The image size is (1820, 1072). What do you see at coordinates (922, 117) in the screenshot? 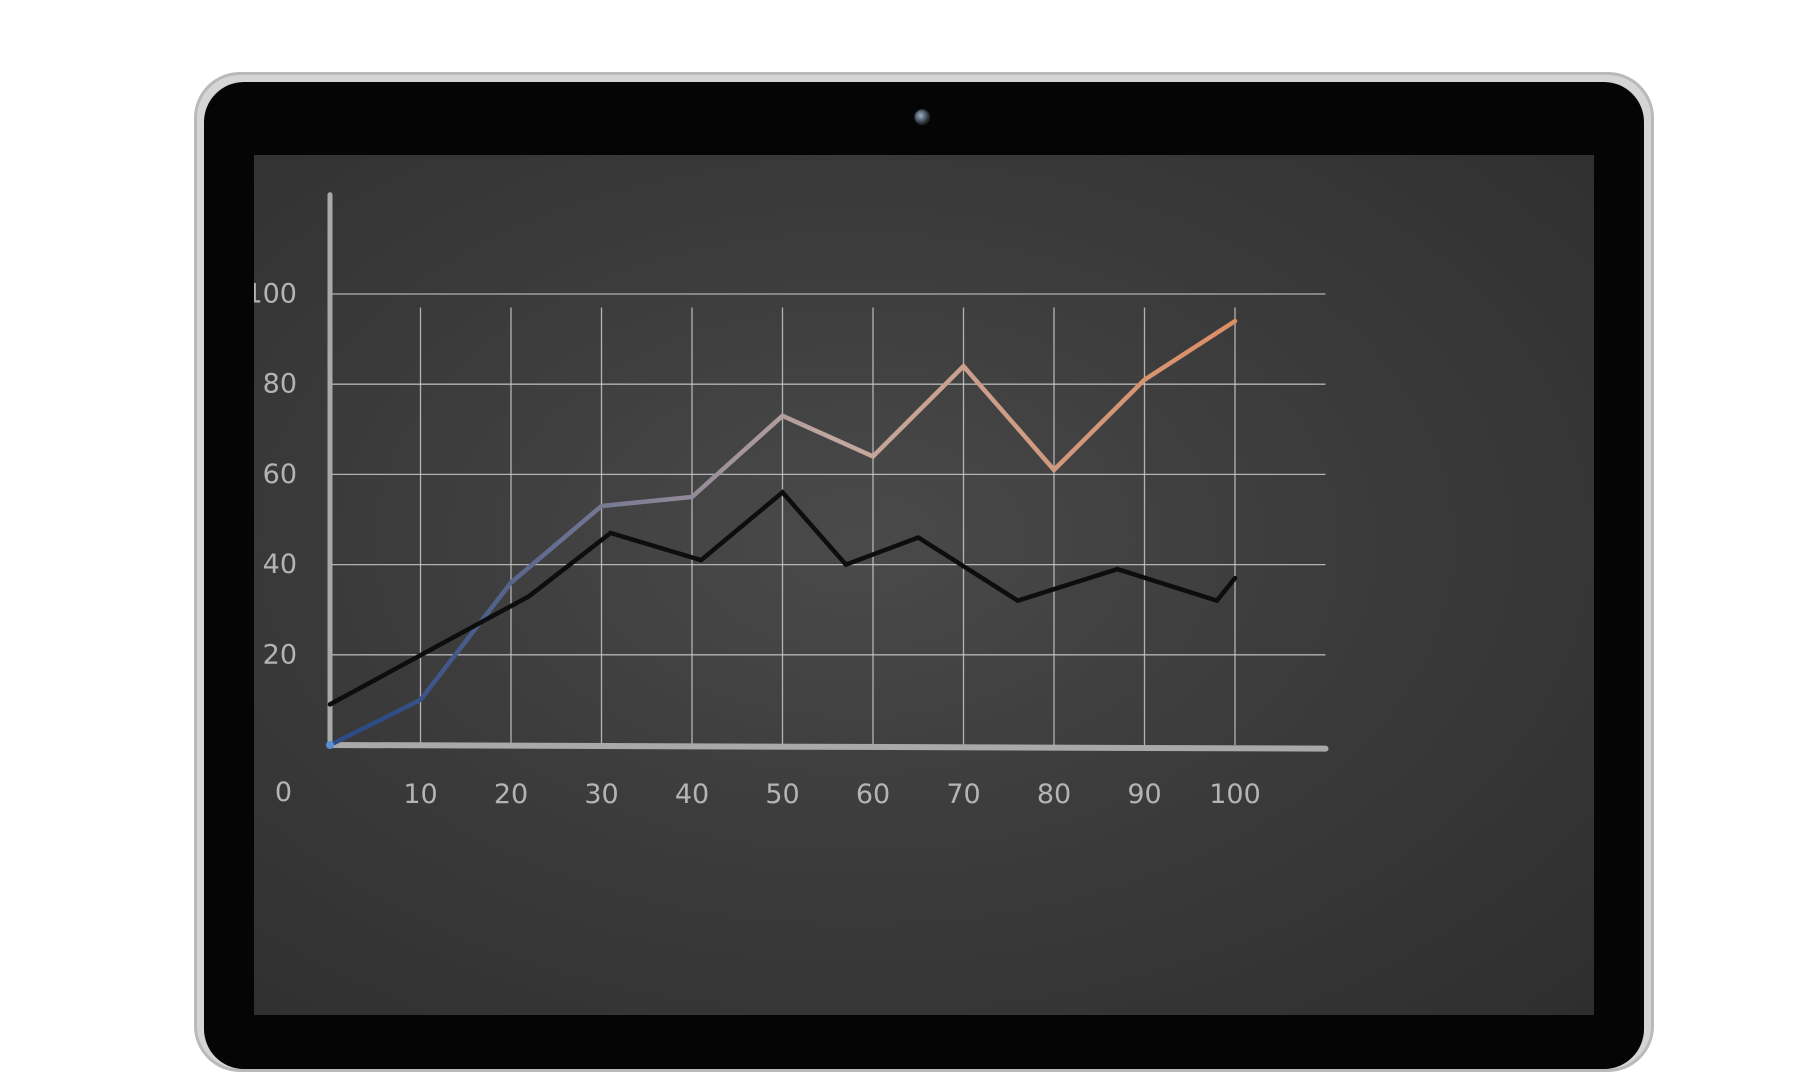
I see `webcam-icon` at bounding box center [922, 117].